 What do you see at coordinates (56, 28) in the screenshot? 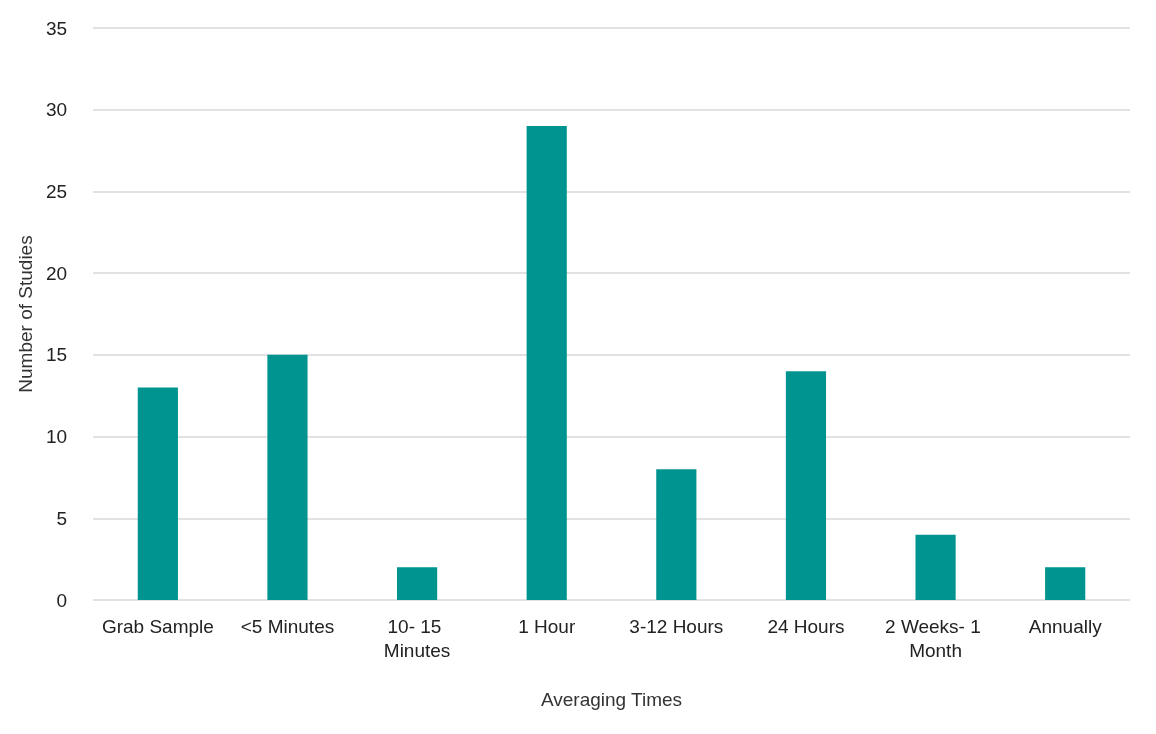
I see `y-tick-label: 35` at bounding box center [56, 28].